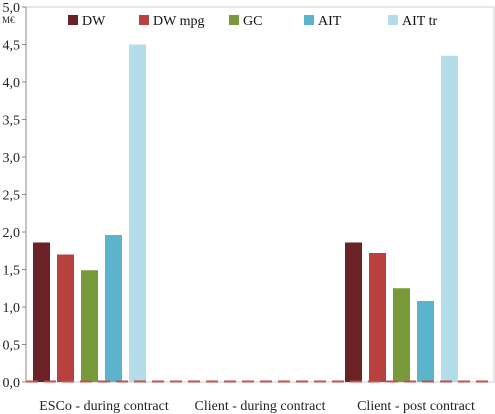 Image resolution: width=495 pixels, height=414 pixels. What do you see at coordinates (12, 83) in the screenshot?
I see `y-tick-label: 4,0` at bounding box center [12, 83].